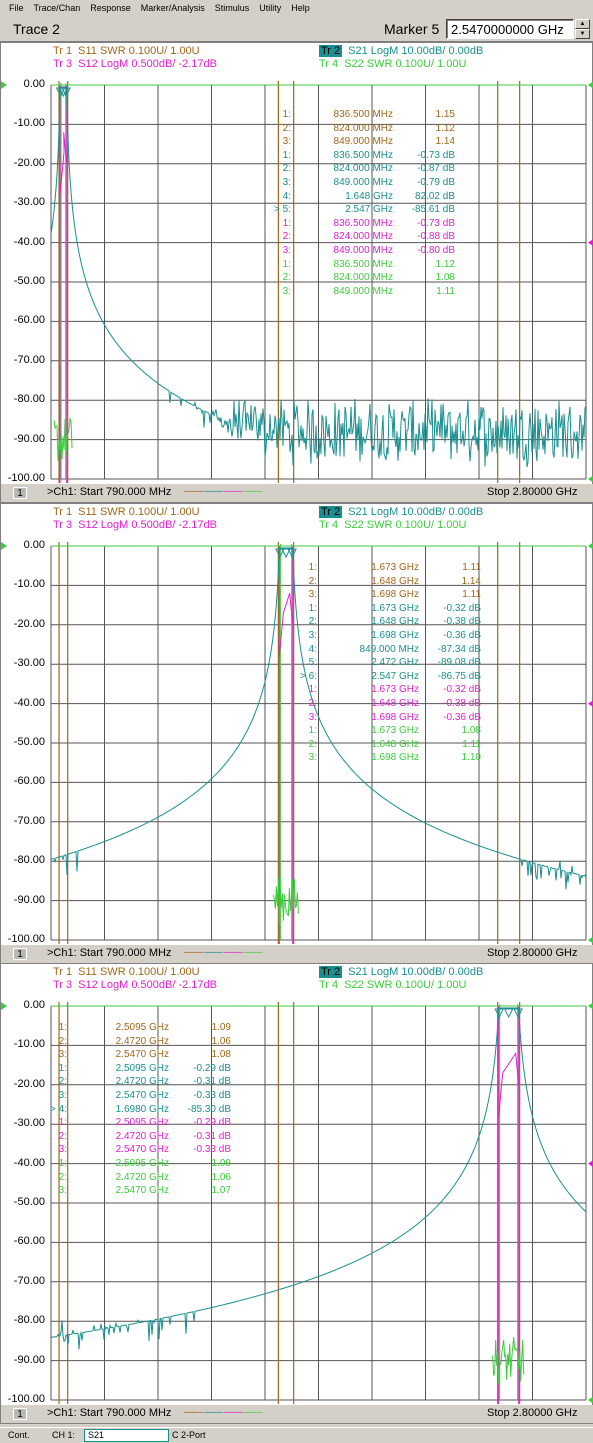 The height and width of the screenshot is (1443, 593). What do you see at coordinates (363, 278) in the screenshot?
I see `marker-frequency: 824.000 MHz` at bounding box center [363, 278].